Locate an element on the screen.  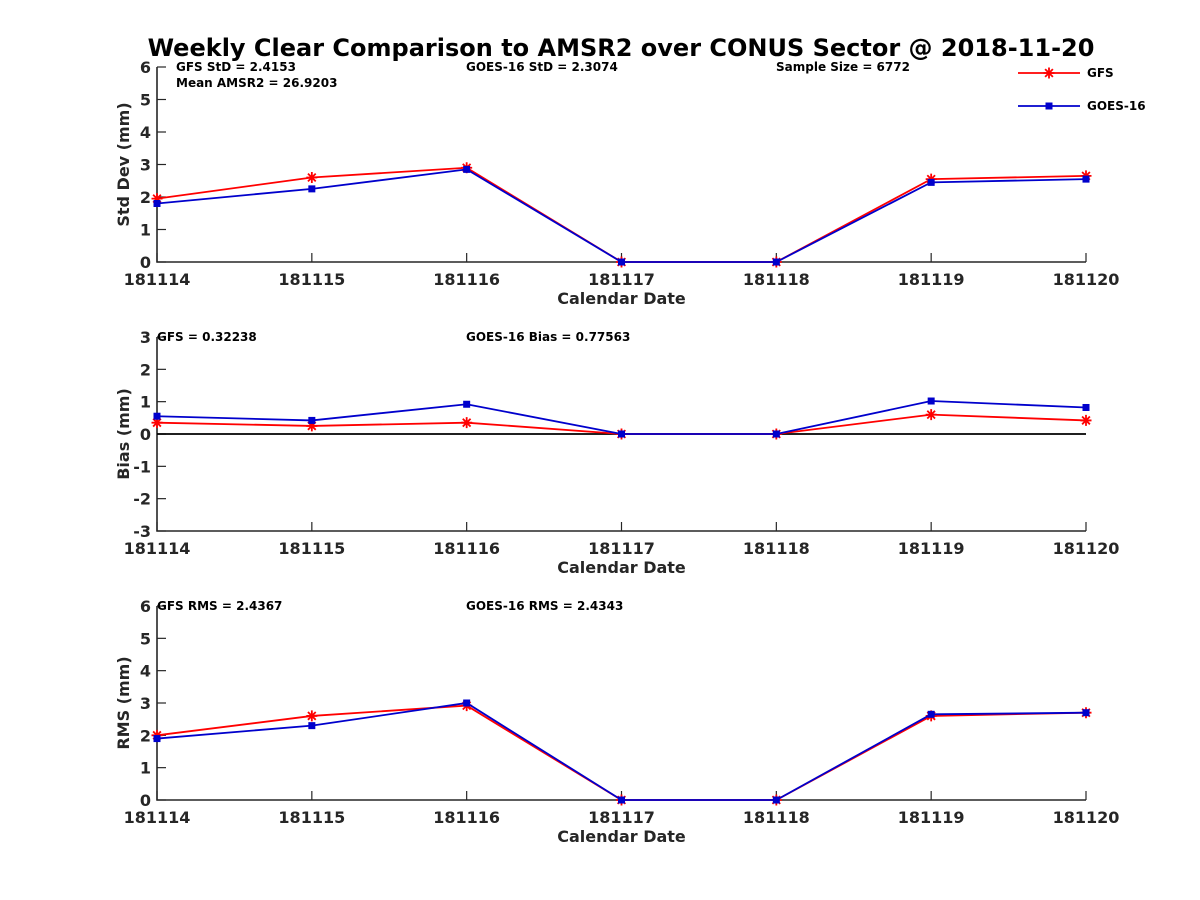
series-line-gfs is located at coordinates (621, 752).